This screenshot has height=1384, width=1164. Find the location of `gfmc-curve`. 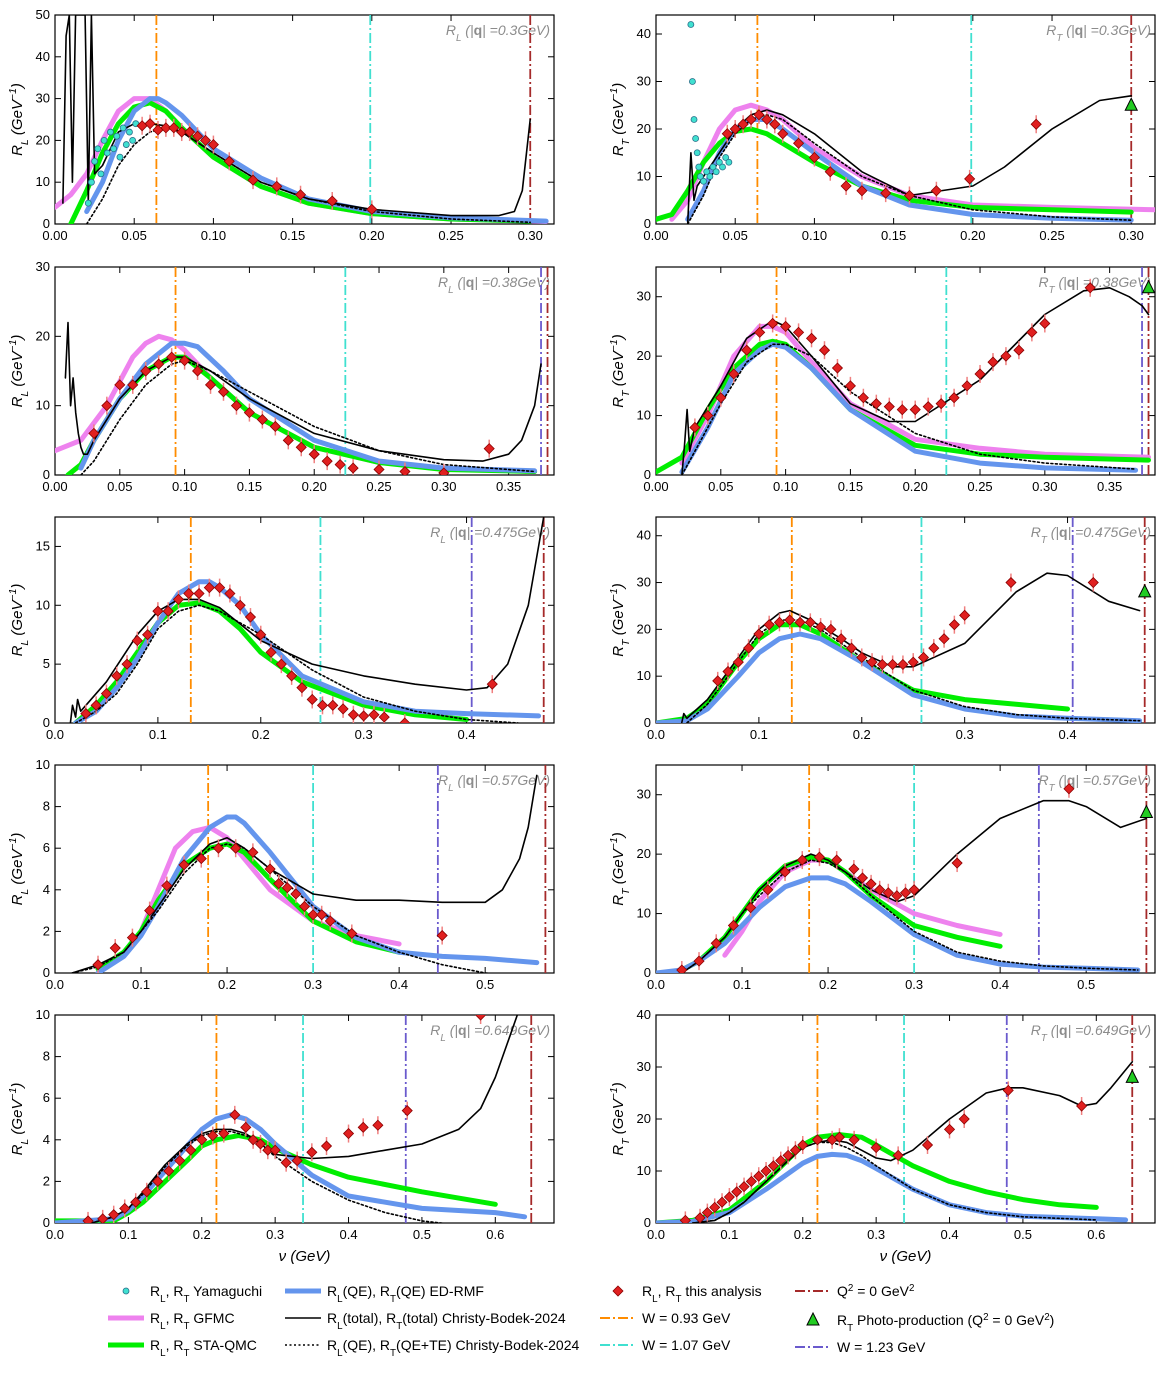

gfmc-curve is located at coordinates (296, 403).